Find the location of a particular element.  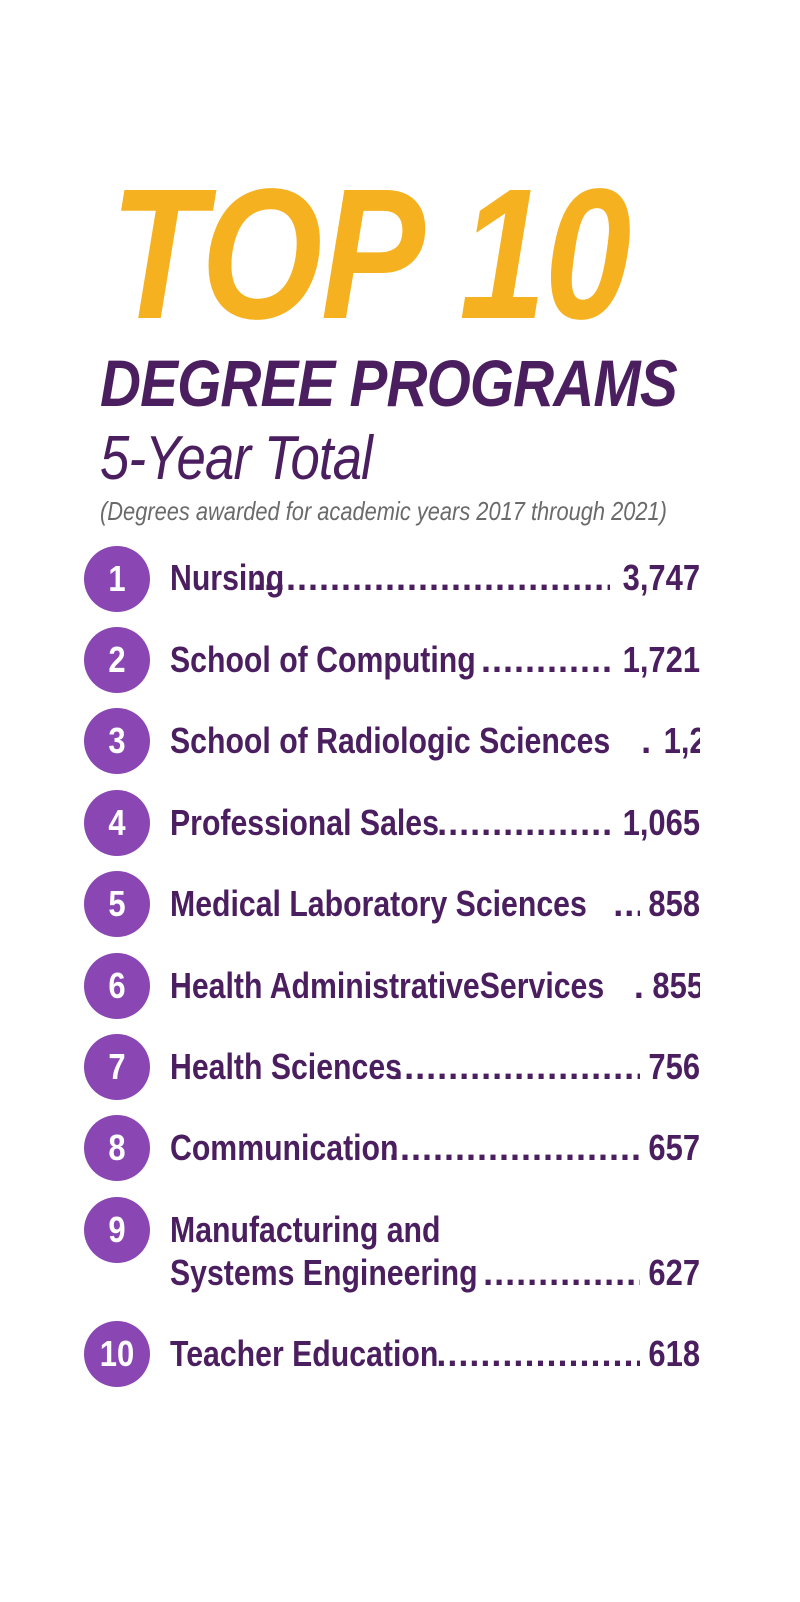

rank-badge-2: 2 is located at coordinates (117, 660).